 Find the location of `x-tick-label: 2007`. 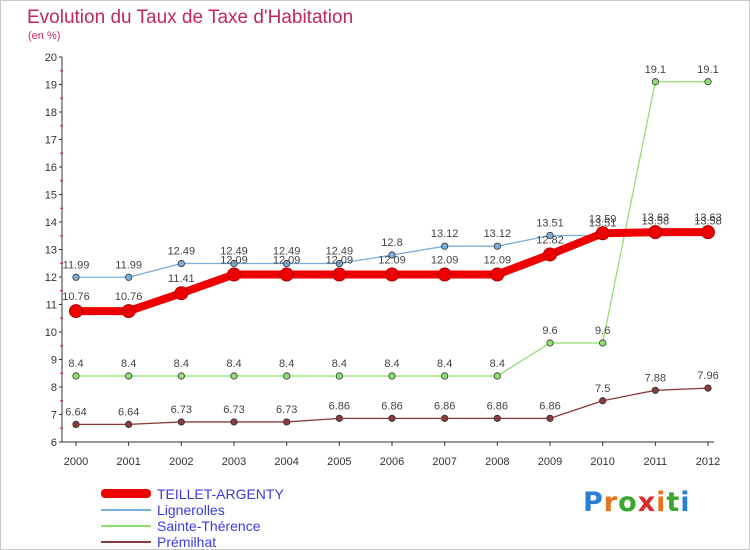

x-tick-label: 2007 is located at coordinates (444, 462).